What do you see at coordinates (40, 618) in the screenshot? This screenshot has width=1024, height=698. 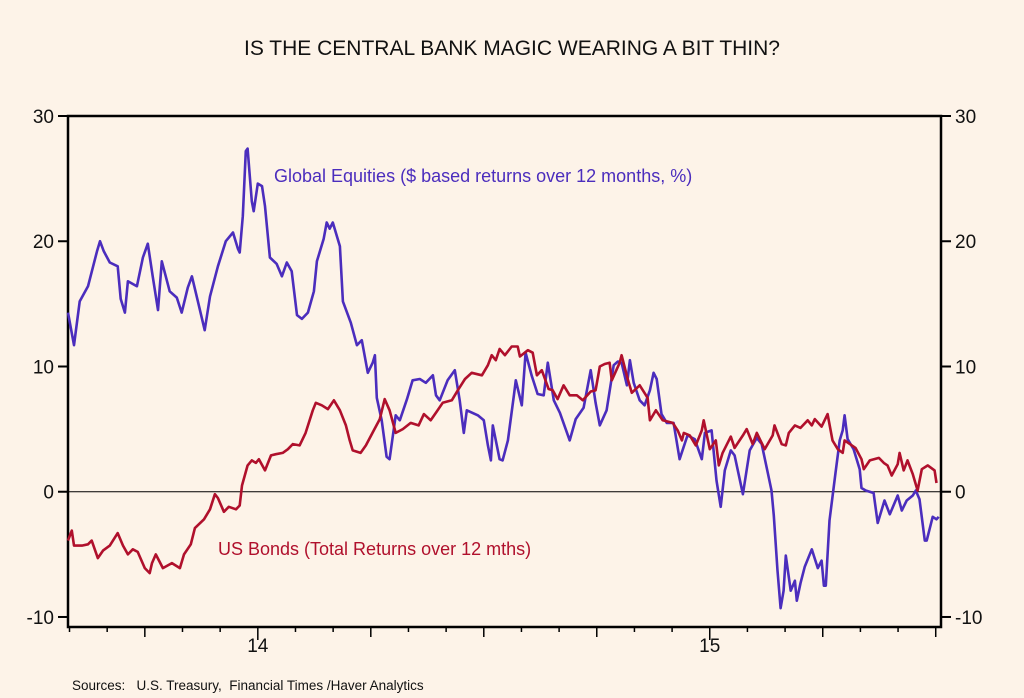 I see `y-tick-label-left: -10` at bounding box center [40, 618].